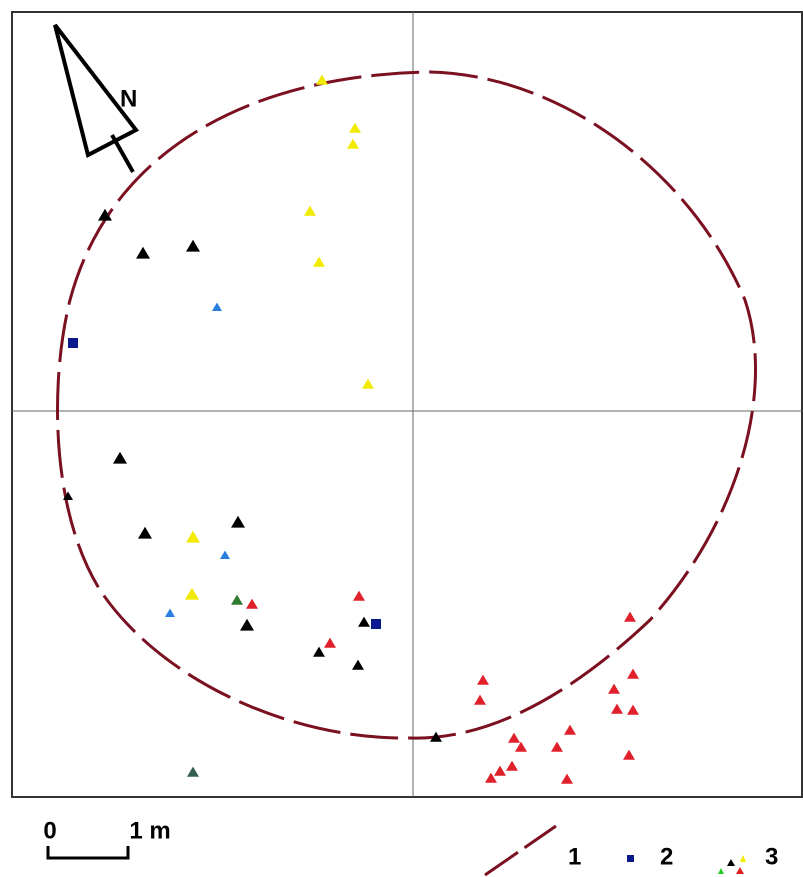 This screenshot has width=803, height=877. Describe the element at coordinates (96, 98) in the screenshot. I see `north-arrow` at that location.